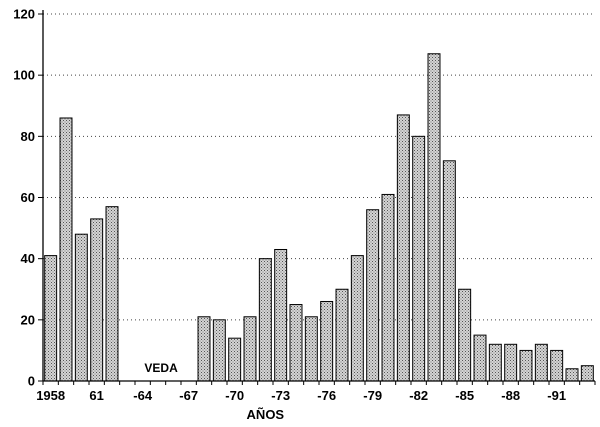 This screenshot has height=427, width=600. I want to click on y-tick-label: 80, so click(28, 136).